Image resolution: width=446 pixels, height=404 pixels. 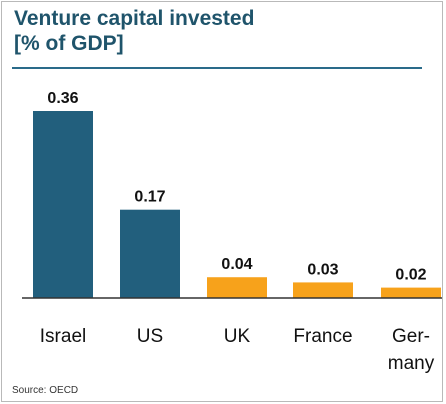 What do you see at coordinates (236, 264) in the screenshot?
I see `data-label-uk: 0.04` at bounding box center [236, 264].